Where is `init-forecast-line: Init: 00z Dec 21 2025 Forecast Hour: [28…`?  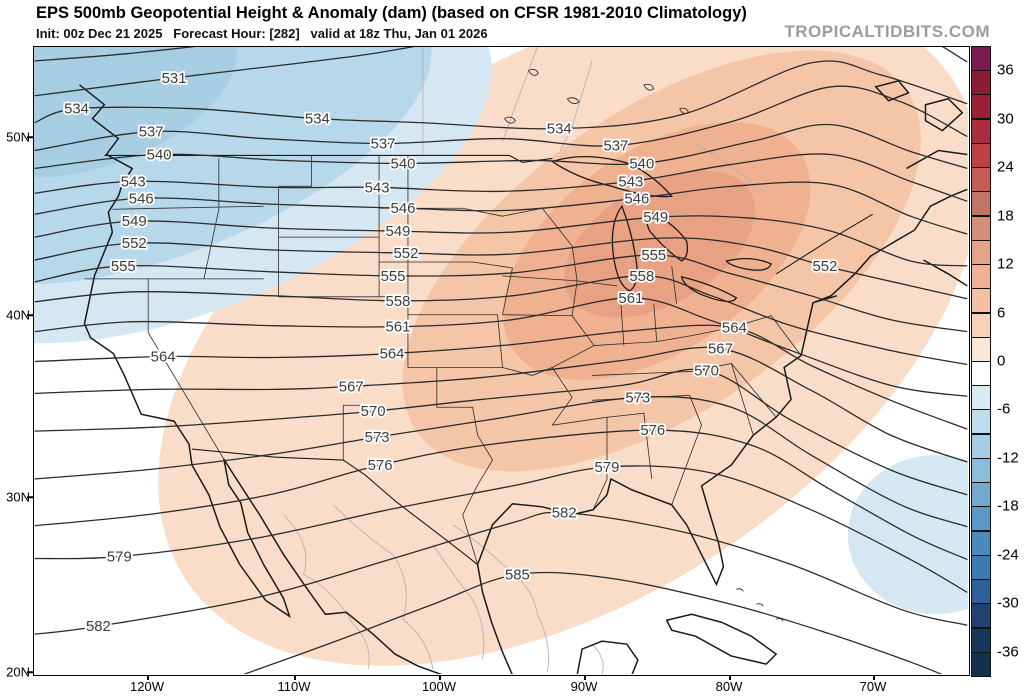 init-forecast-line: Init: 00z Dec 21 2025 Forecast Hour: [28… is located at coordinates (262, 33).